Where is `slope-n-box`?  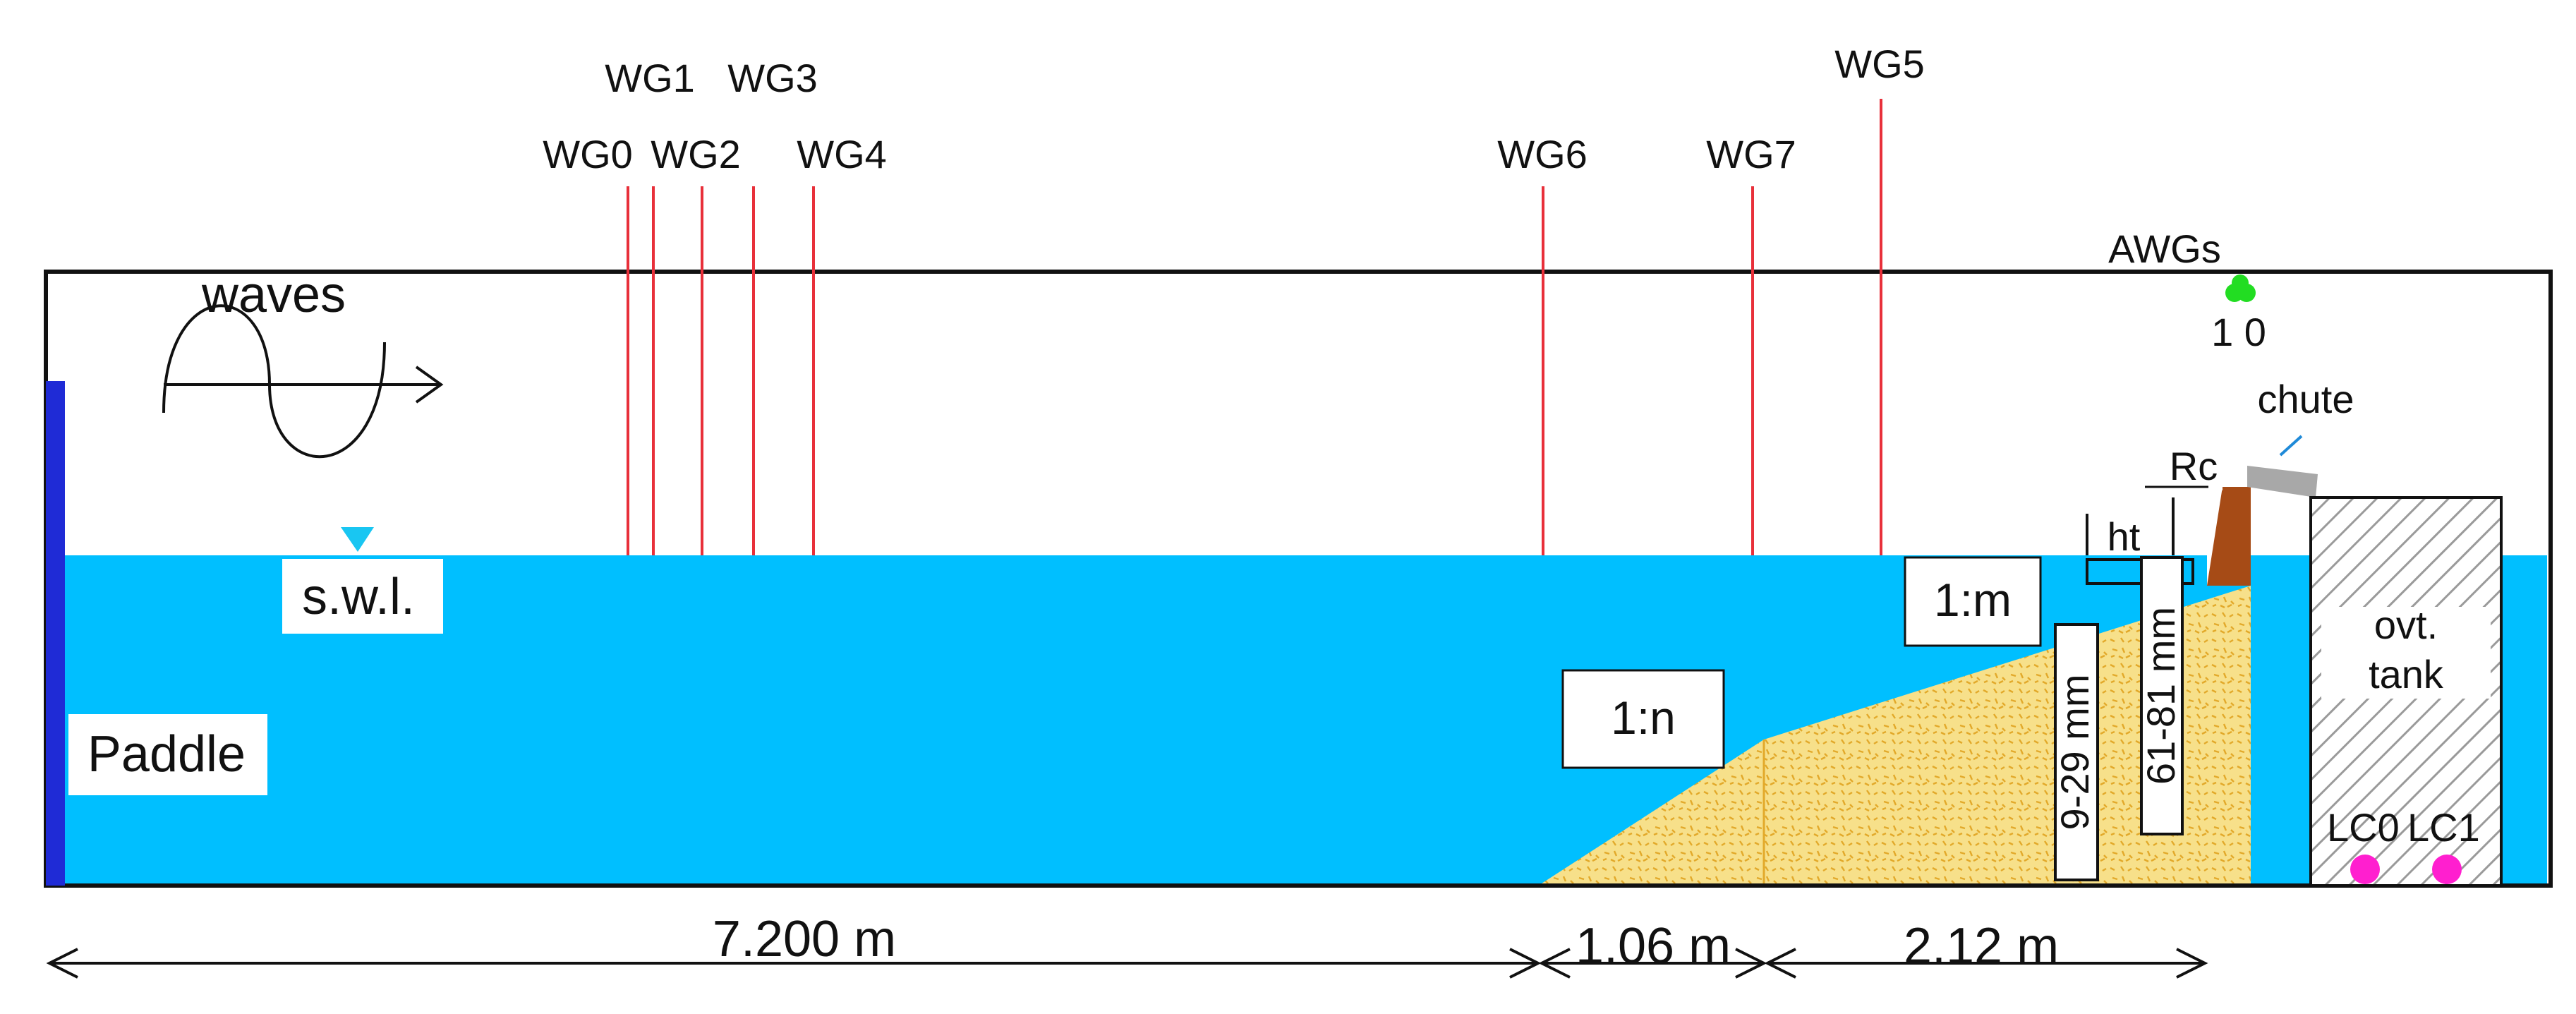
slope-n-box is located at coordinates (1643, 719).